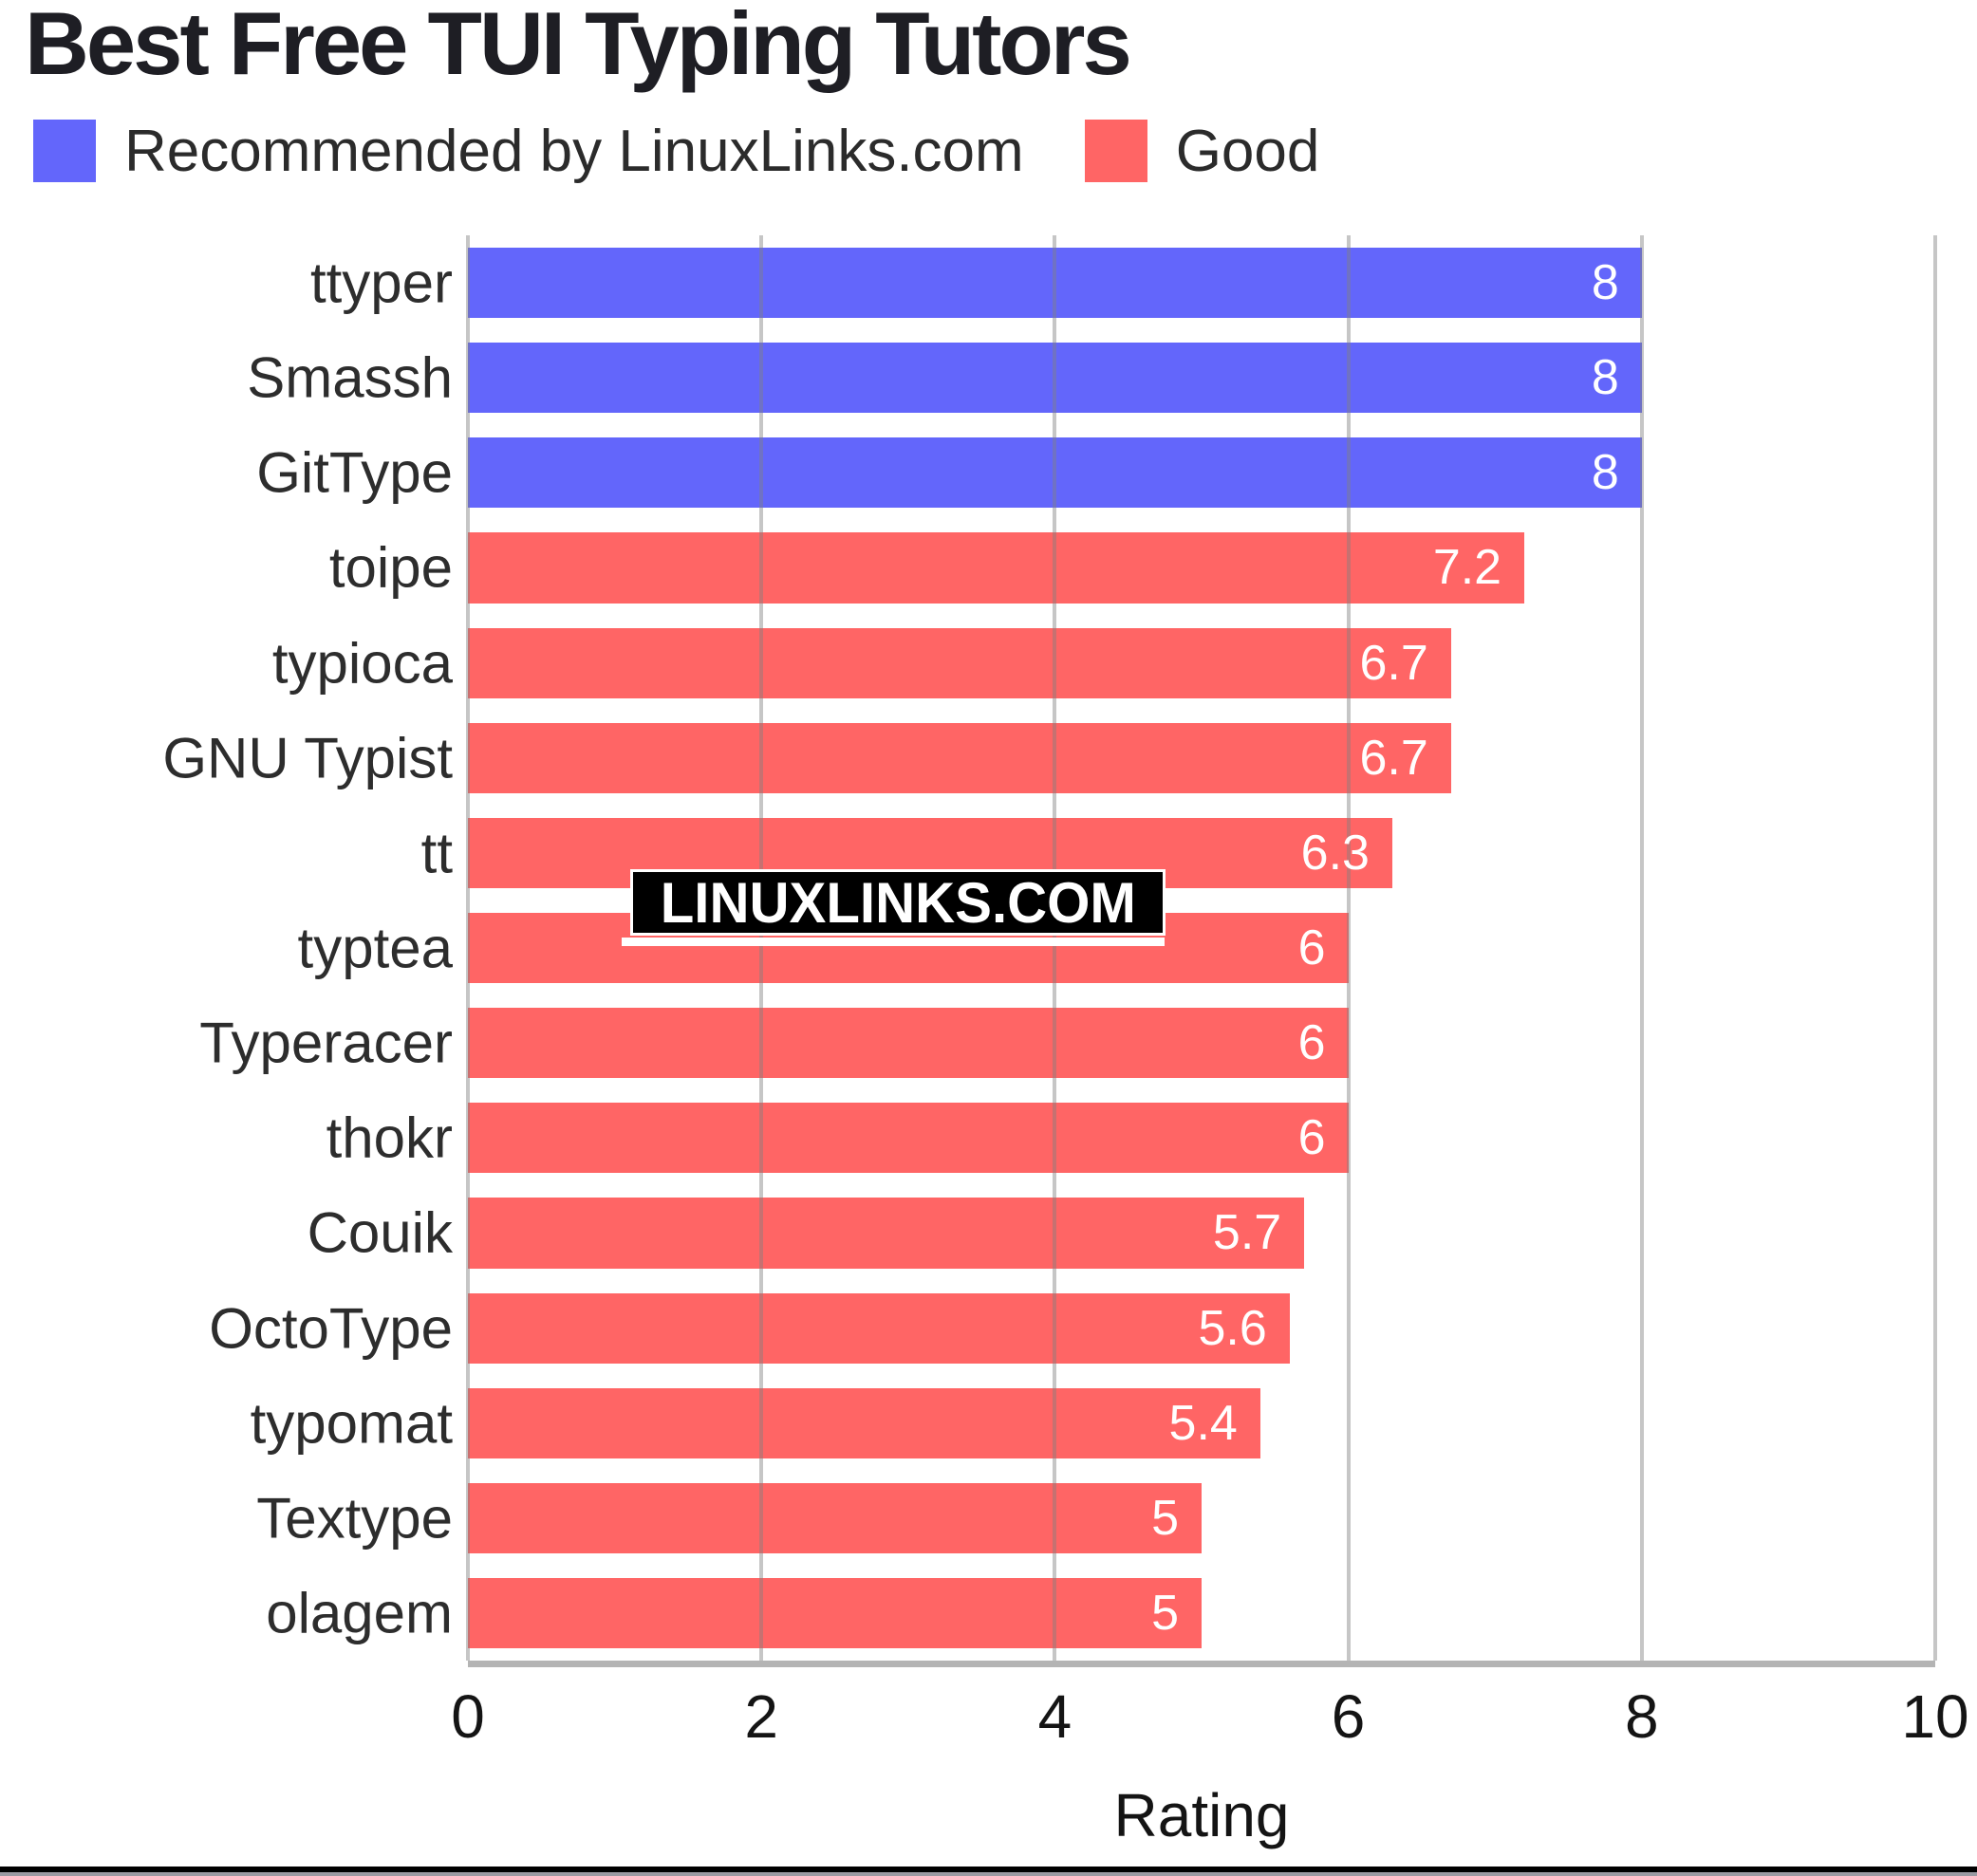 The image size is (1977, 1876). What do you see at coordinates (380, 1232) in the screenshot?
I see `category-label: Couik` at bounding box center [380, 1232].